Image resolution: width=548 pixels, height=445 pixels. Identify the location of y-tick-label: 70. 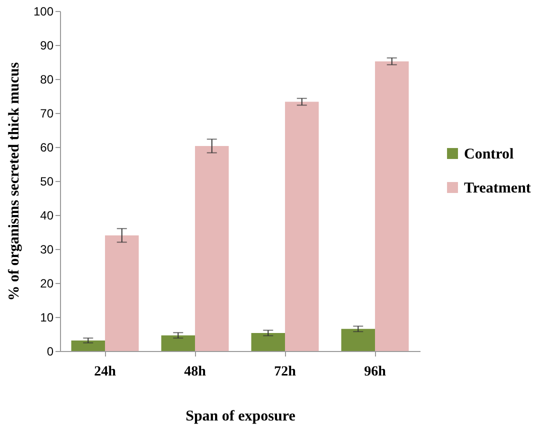
(47, 113).